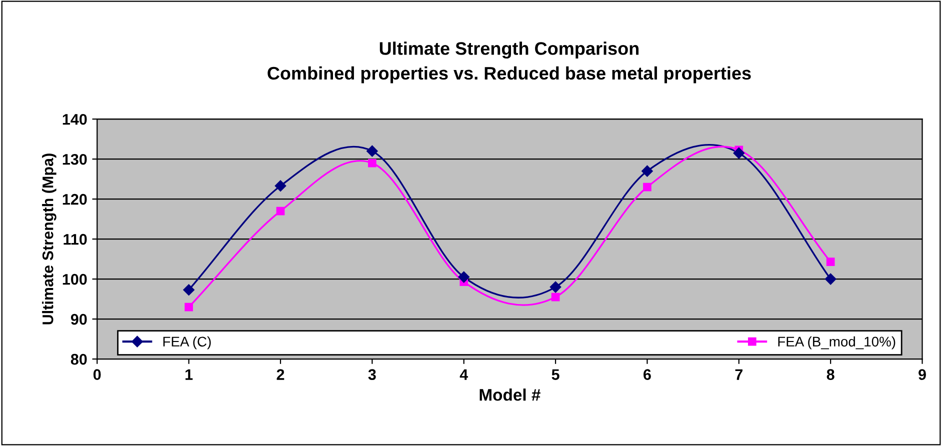 This screenshot has width=943, height=446. I want to click on chart-title: Ultimate Strength Comparison Combined properties vs. Reduced base metal properties, so click(509, 63).